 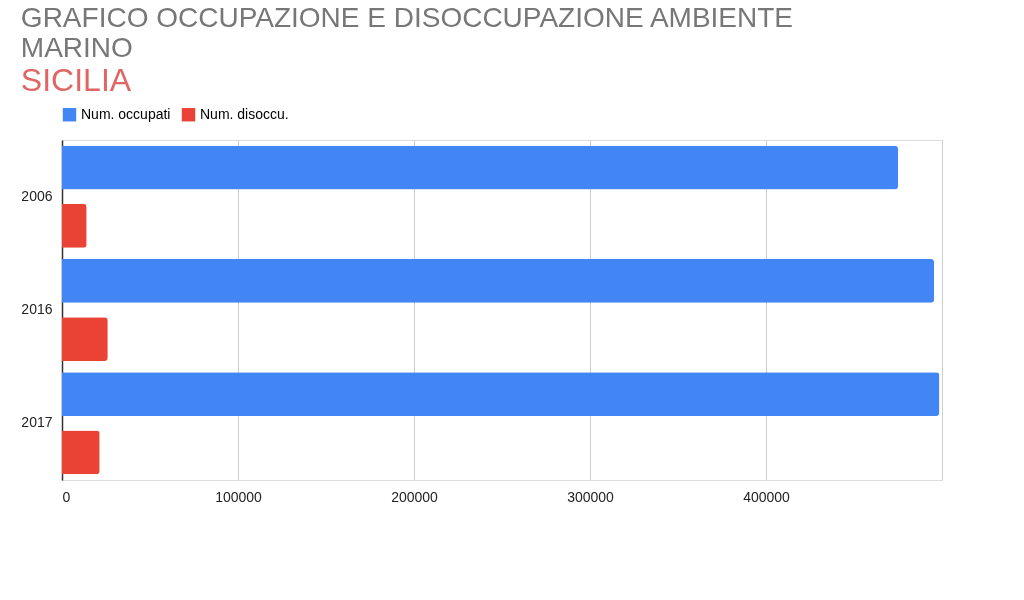 I want to click on x-tick-label: 100000, so click(x=239, y=496).